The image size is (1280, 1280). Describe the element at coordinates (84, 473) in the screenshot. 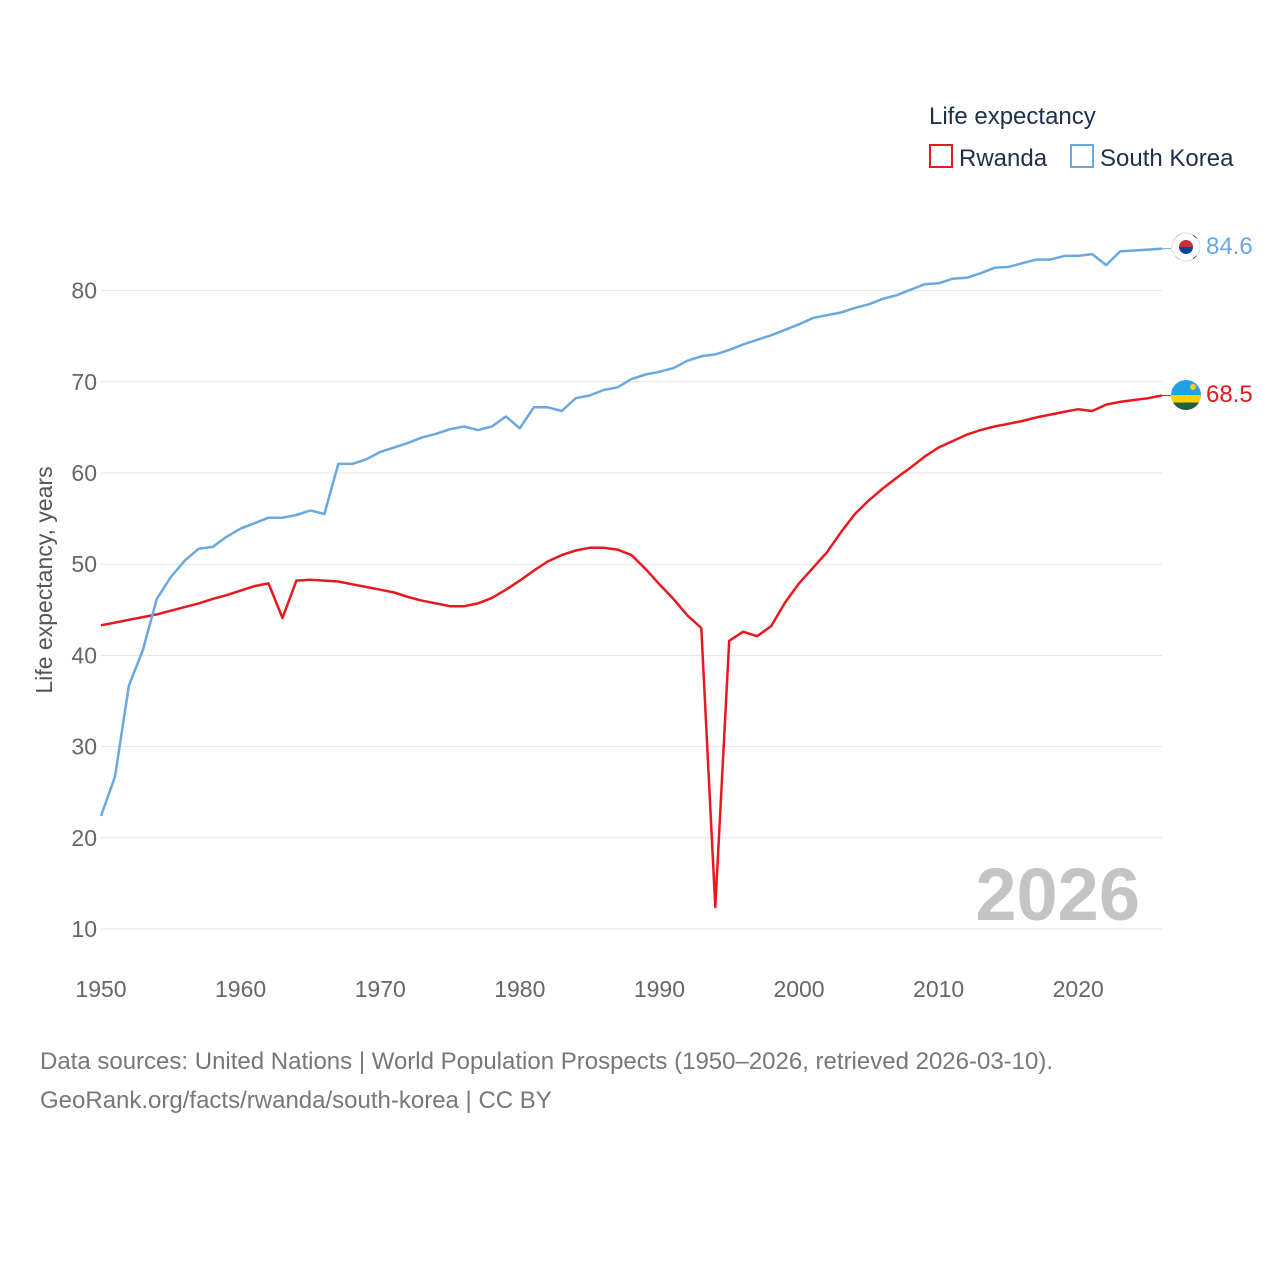

I see `y-tick-label: 60` at that location.